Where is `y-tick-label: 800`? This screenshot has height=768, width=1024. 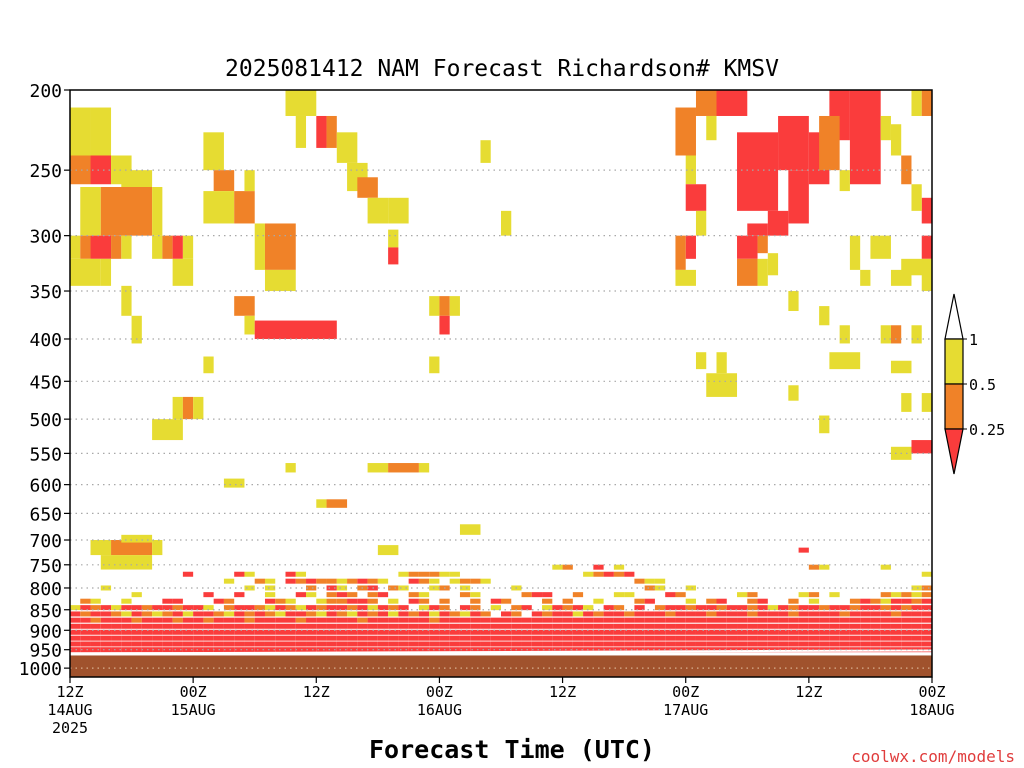
y-tick-label: 800 is located at coordinates (45, 589).